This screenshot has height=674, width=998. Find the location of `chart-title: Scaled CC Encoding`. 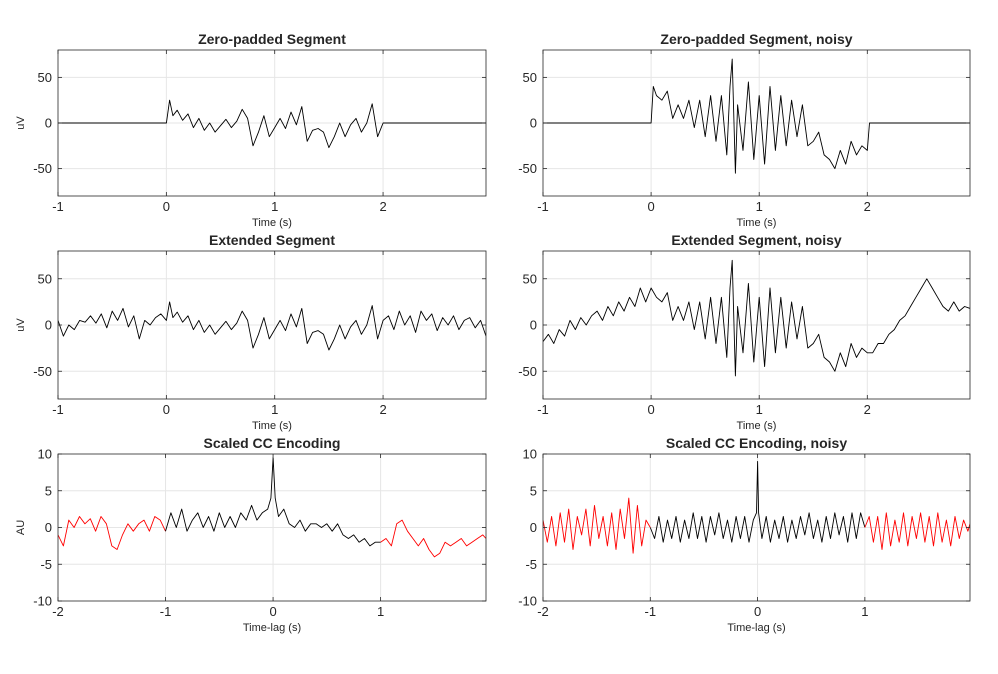

chart-title: Scaled CC Encoding is located at coordinates (272, 443).